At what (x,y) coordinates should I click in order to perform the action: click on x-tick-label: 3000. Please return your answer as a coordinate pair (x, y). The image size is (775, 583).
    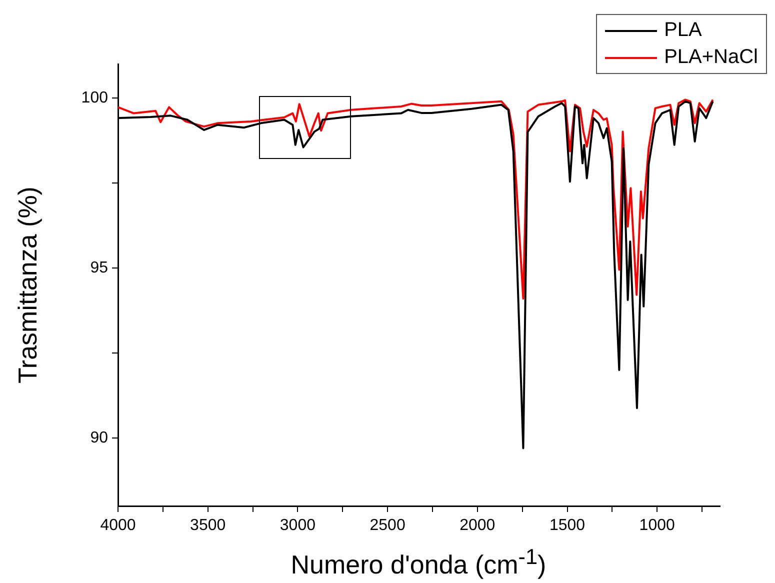
    Looking at the image, I should click on (298, 525).